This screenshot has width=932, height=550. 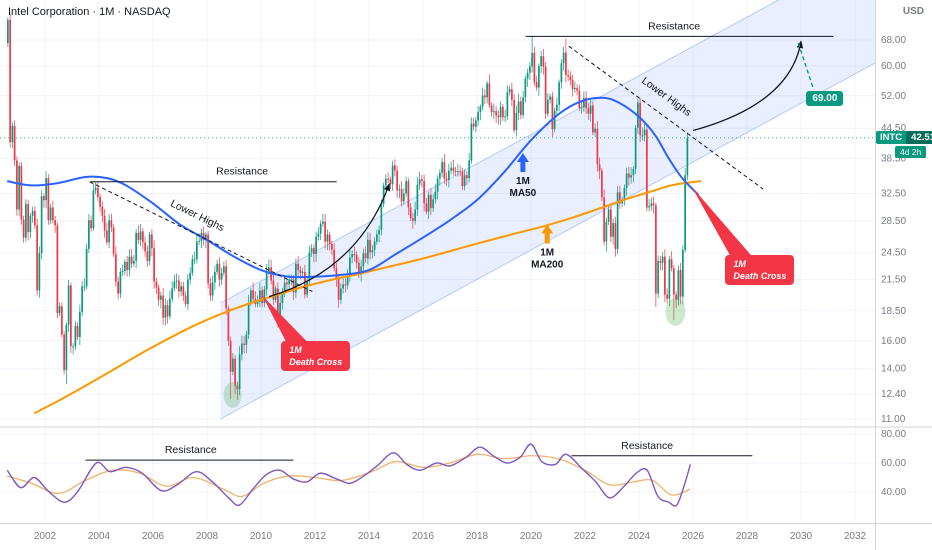 I want to click on symbol-title: Intel Corporation · 1M · NASDAQ, so click(x=89, y=12).